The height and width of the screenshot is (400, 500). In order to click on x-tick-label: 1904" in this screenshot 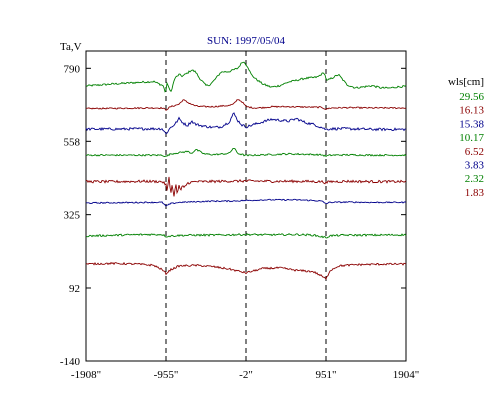, I will do `click(406, 375)`.